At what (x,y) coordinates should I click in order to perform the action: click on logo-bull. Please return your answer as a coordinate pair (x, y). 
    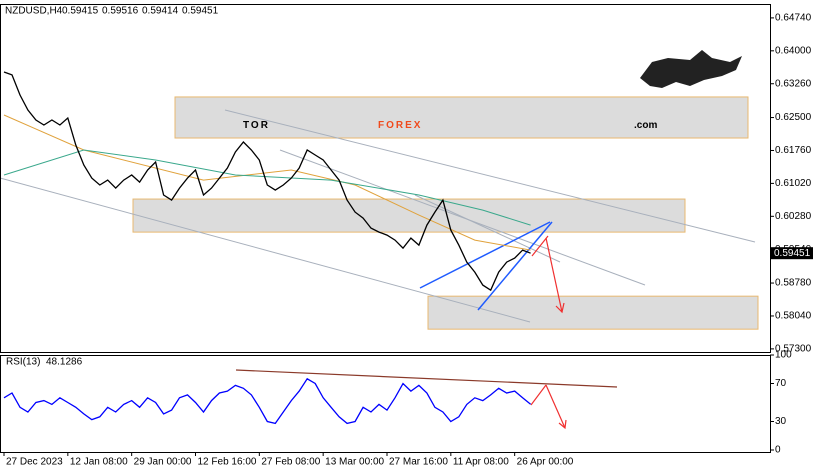
    Looking at the image, I should click on (691, 69).